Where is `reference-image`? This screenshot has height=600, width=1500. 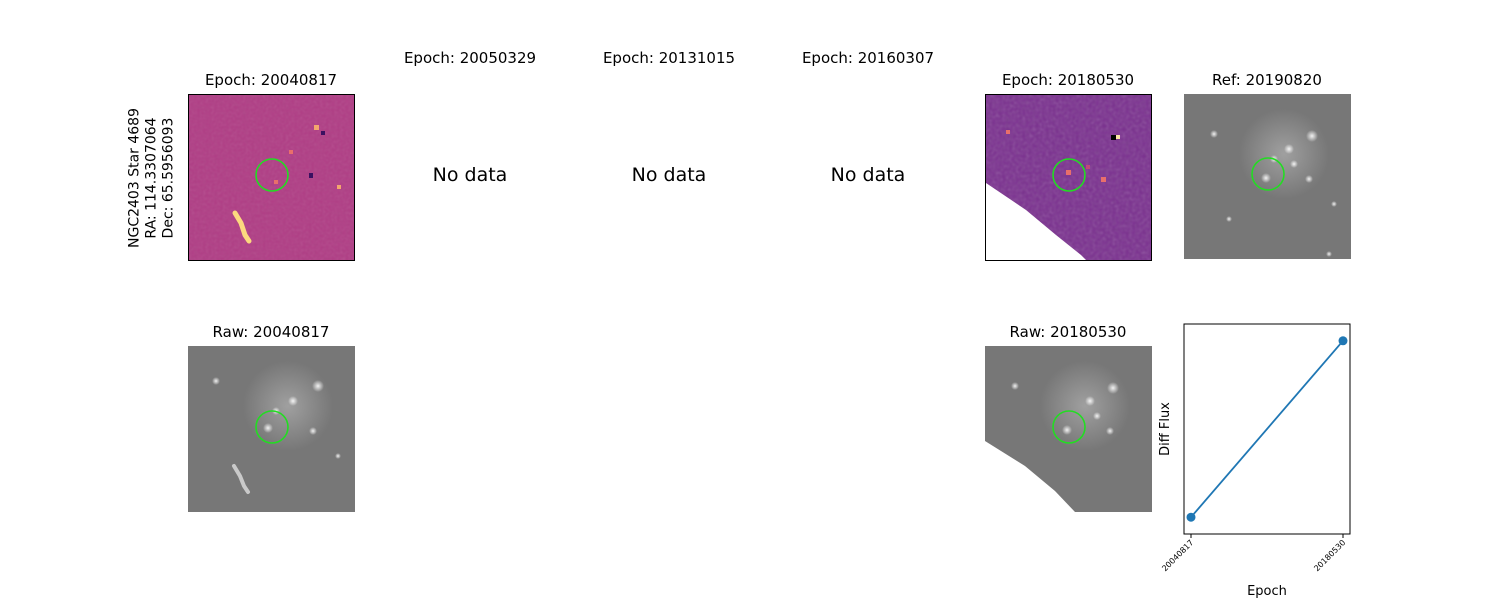
reference-image is located at coordinates (1267, 177).